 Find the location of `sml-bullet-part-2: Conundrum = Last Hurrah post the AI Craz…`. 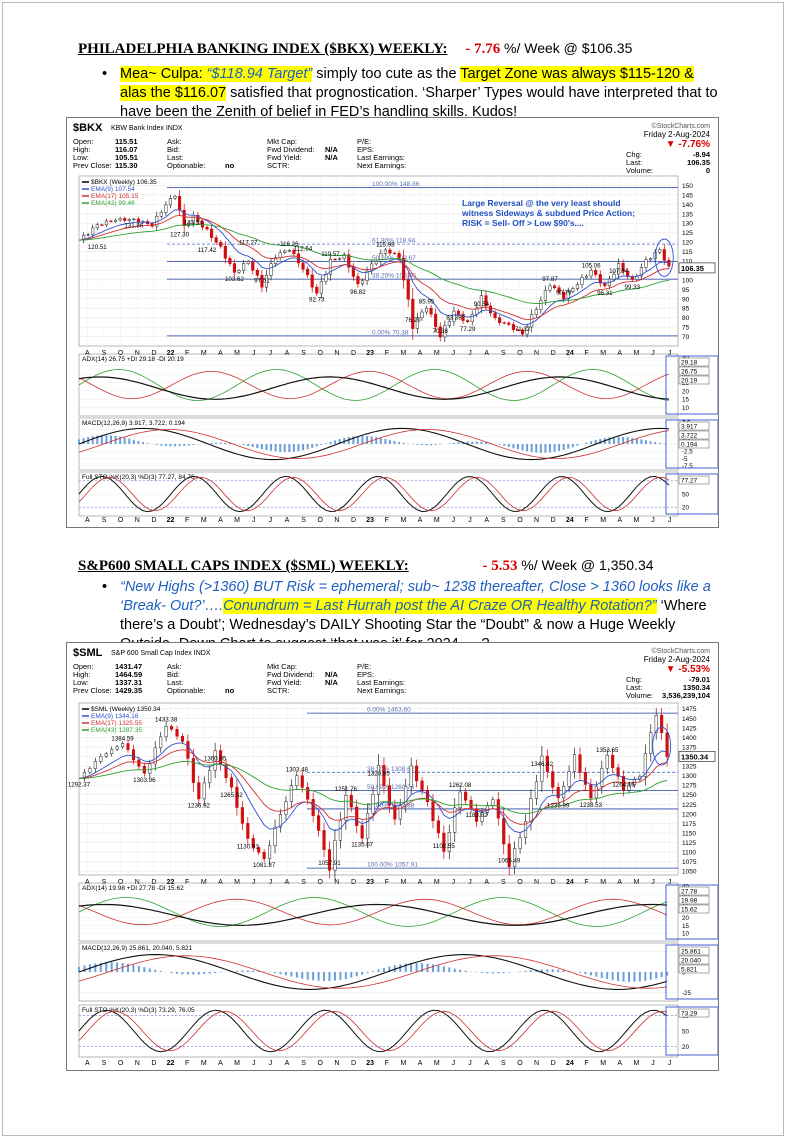

sml-bullet-part-2: Conundrum = Last Hurrah post the AI Craz… is located at coordinates (440, 606).